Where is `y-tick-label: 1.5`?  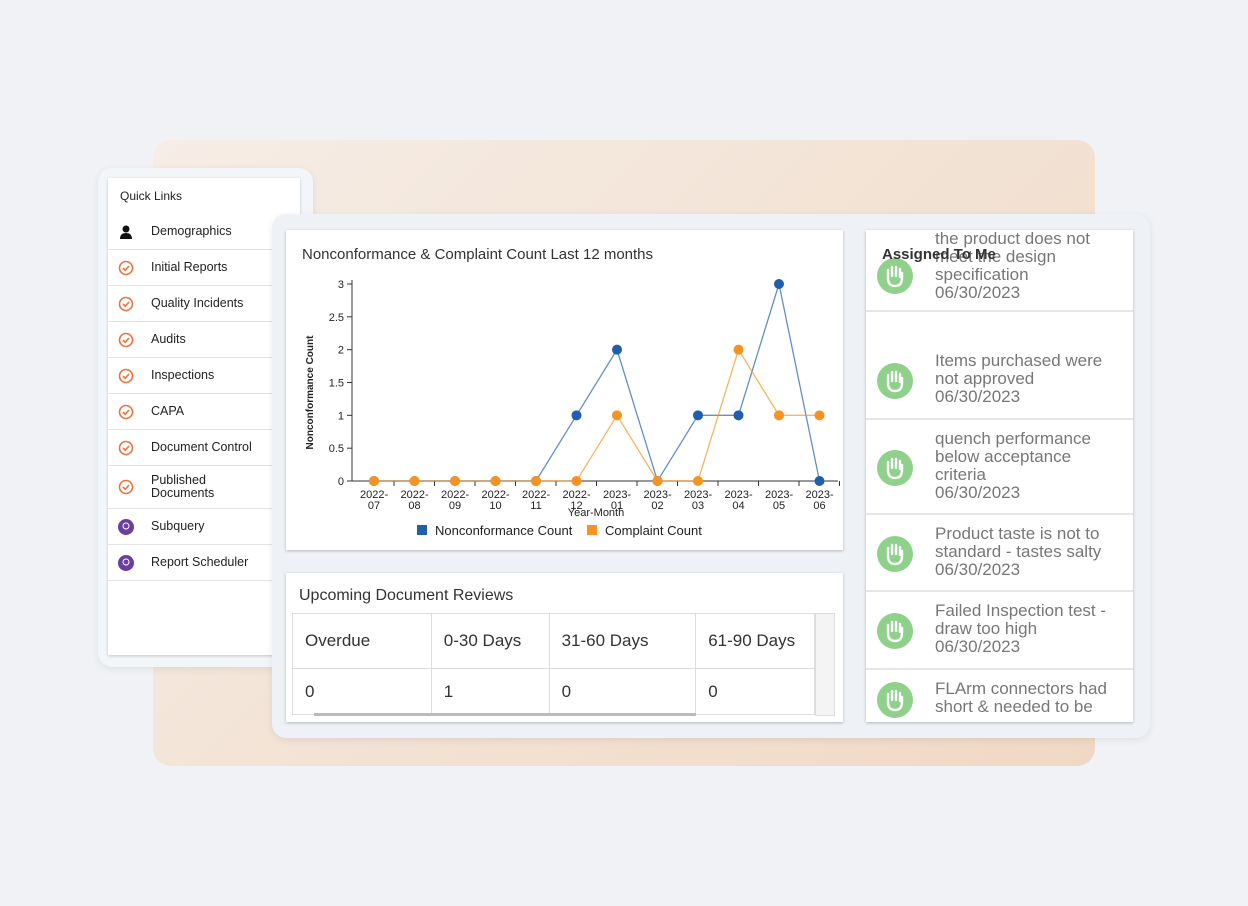 y-tick-label: 1.5 is located at coordinates (336, 384).